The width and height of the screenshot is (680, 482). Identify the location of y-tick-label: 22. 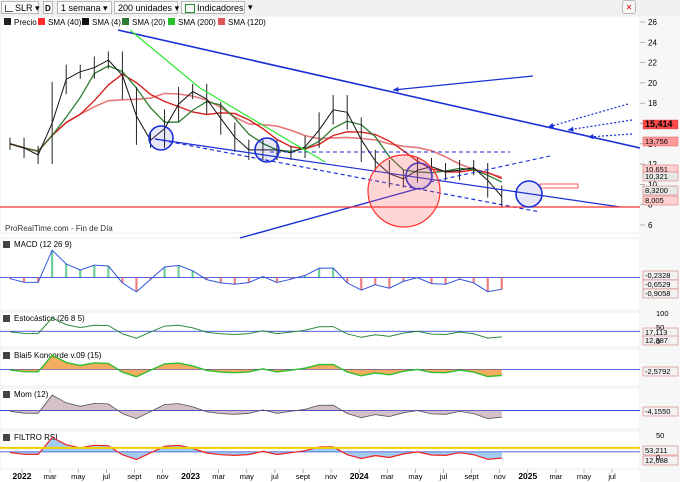
(652, 63).